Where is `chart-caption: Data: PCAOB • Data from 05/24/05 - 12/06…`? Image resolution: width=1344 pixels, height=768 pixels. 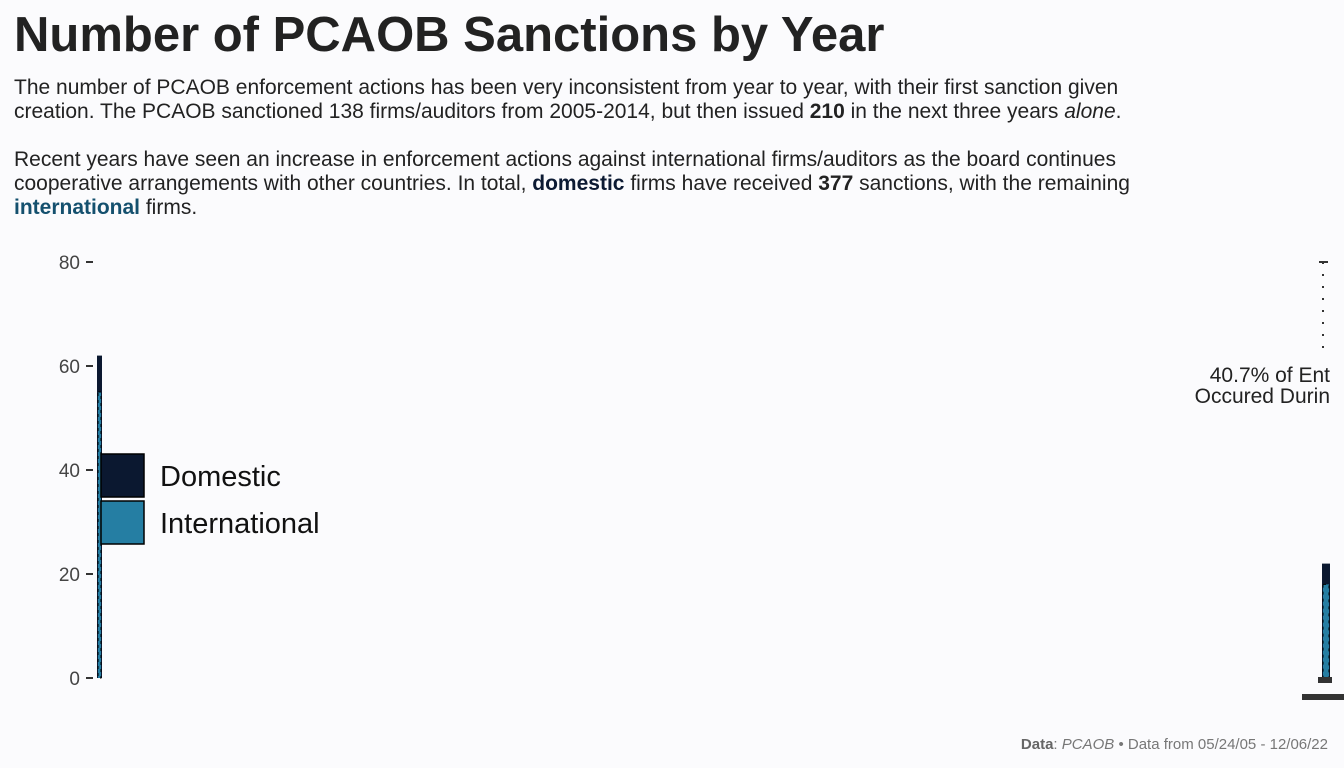 chart-caption: Data: PCAOB • Data from 05/24/05 - 12/06… is located at coordinates (1174, 744).